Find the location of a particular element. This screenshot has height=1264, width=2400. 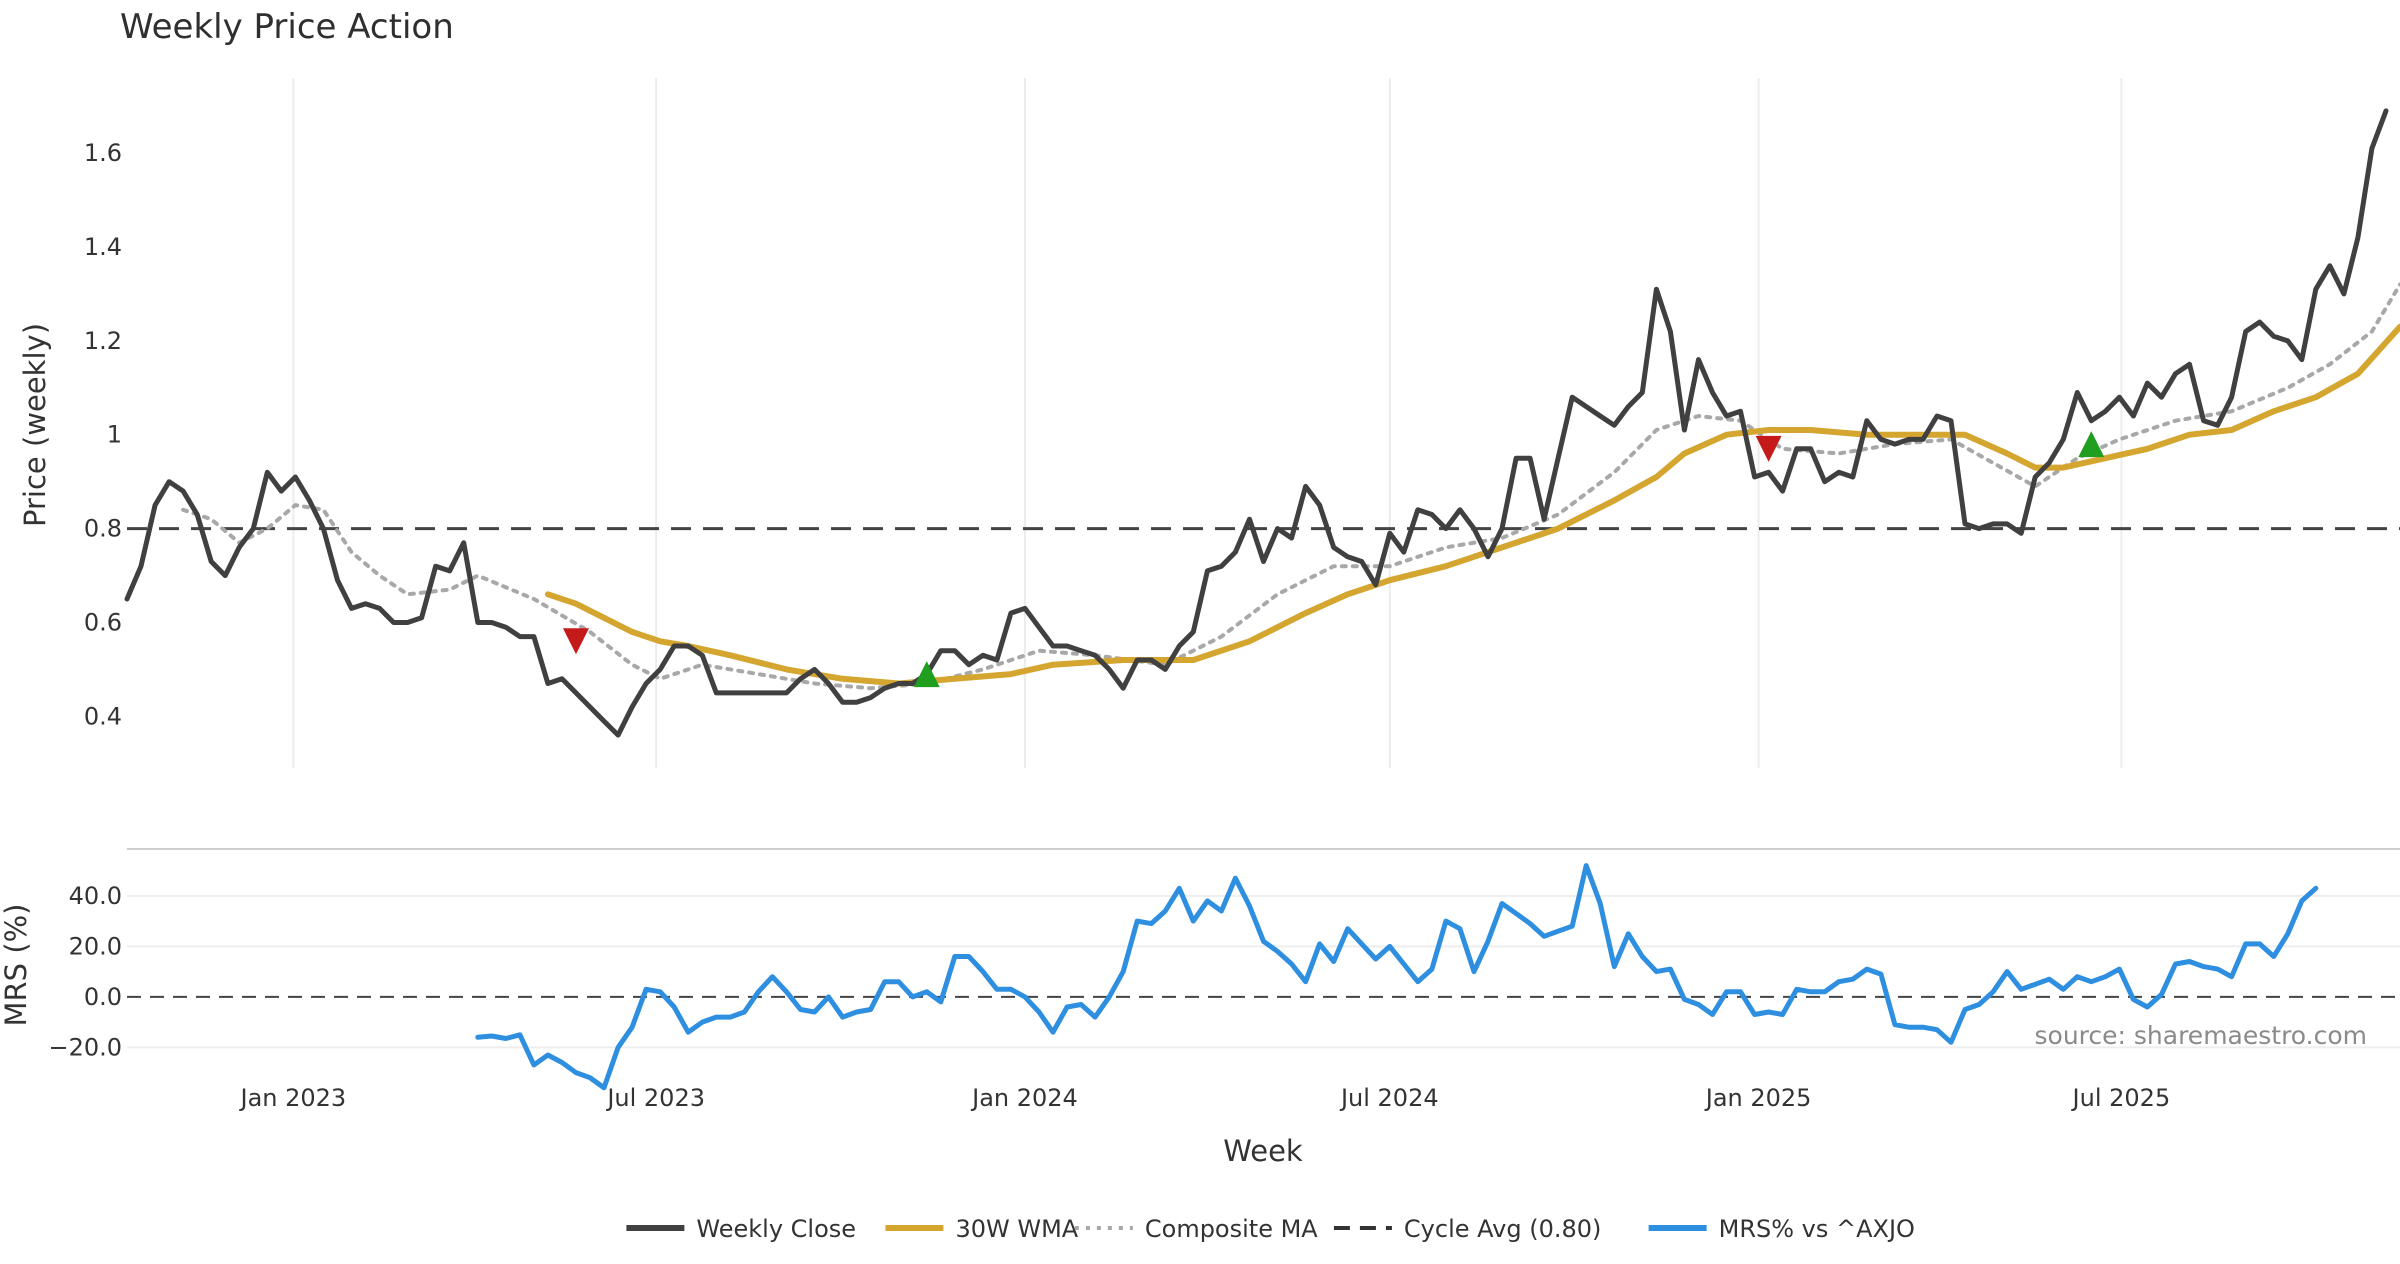

source-note: source: sharemaestro.com is located at coordinates (2201, 1035).